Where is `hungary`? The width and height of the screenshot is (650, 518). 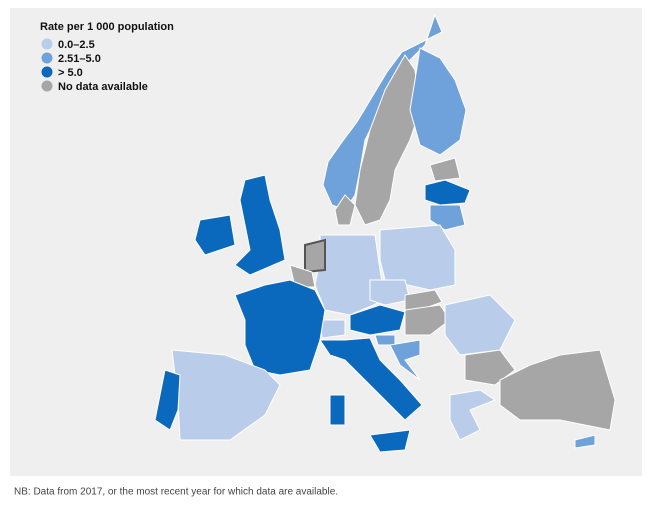 hungary is located at coordinates (427, 320).